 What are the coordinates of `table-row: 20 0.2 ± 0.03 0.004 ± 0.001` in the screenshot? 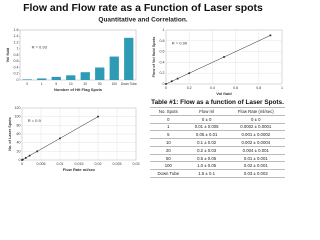 It's located at (217, 150).